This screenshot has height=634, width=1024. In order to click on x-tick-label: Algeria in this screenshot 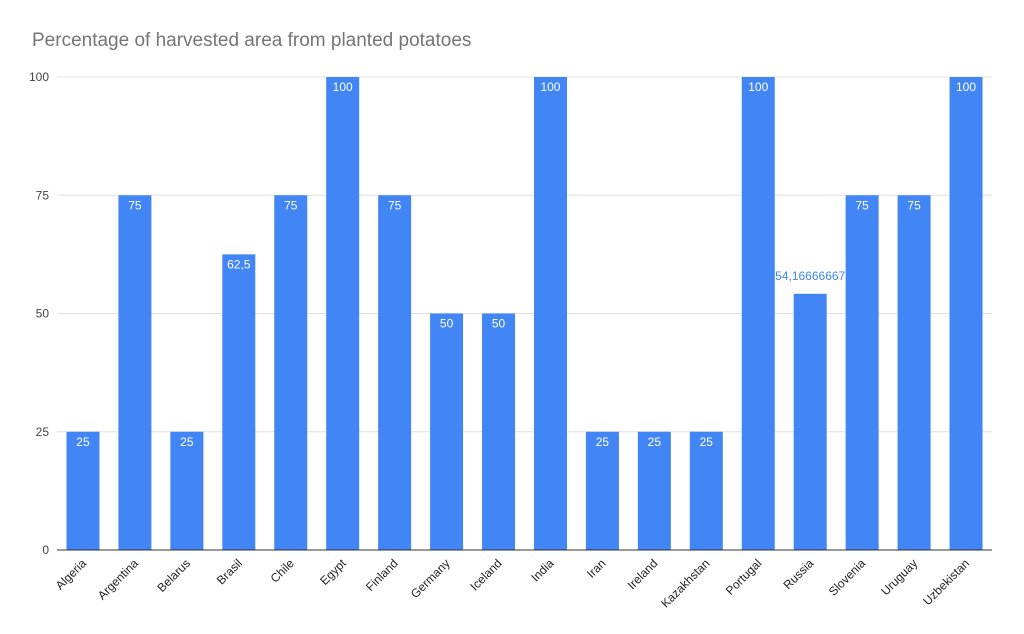, I will do `click(71, 574)`.